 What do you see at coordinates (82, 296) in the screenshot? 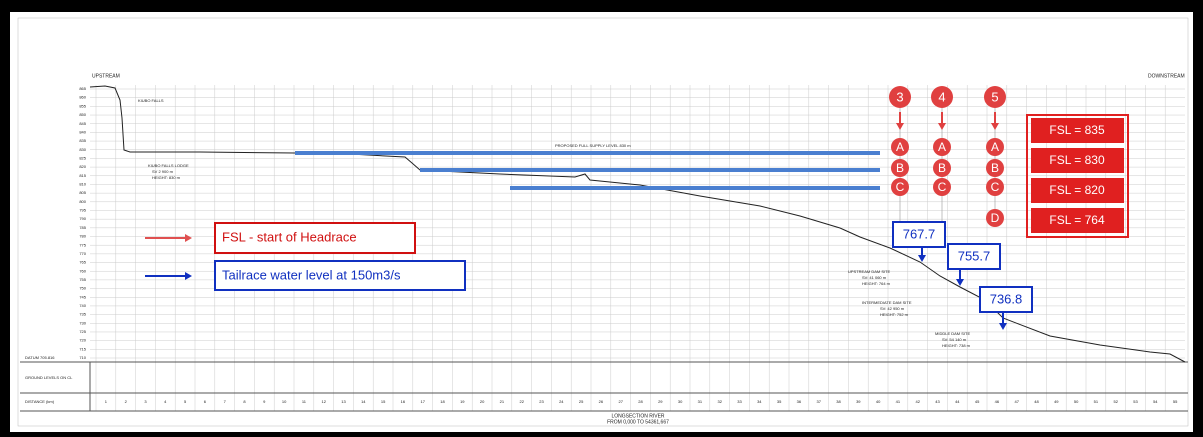
I see `y-label: 745` at bounding box center [82, 296].